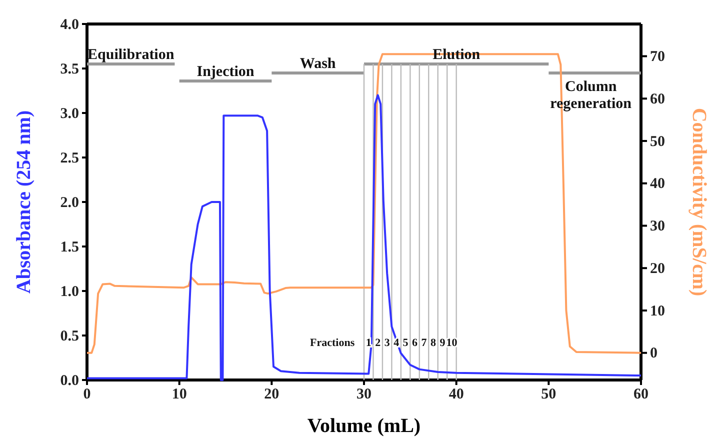 The height and width of the screenshot is (438, 712). Describe the element at coordinates (452, 343) in the screenshot. I see `annotation: 10` at that location.